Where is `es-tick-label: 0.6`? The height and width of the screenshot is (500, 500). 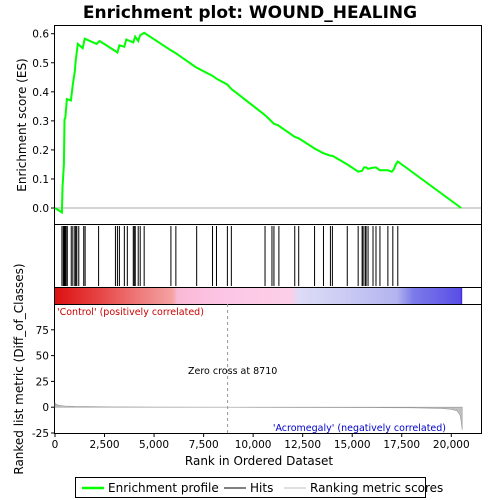 es-tick-label: 0.6 is located at coordinates (40, 35).